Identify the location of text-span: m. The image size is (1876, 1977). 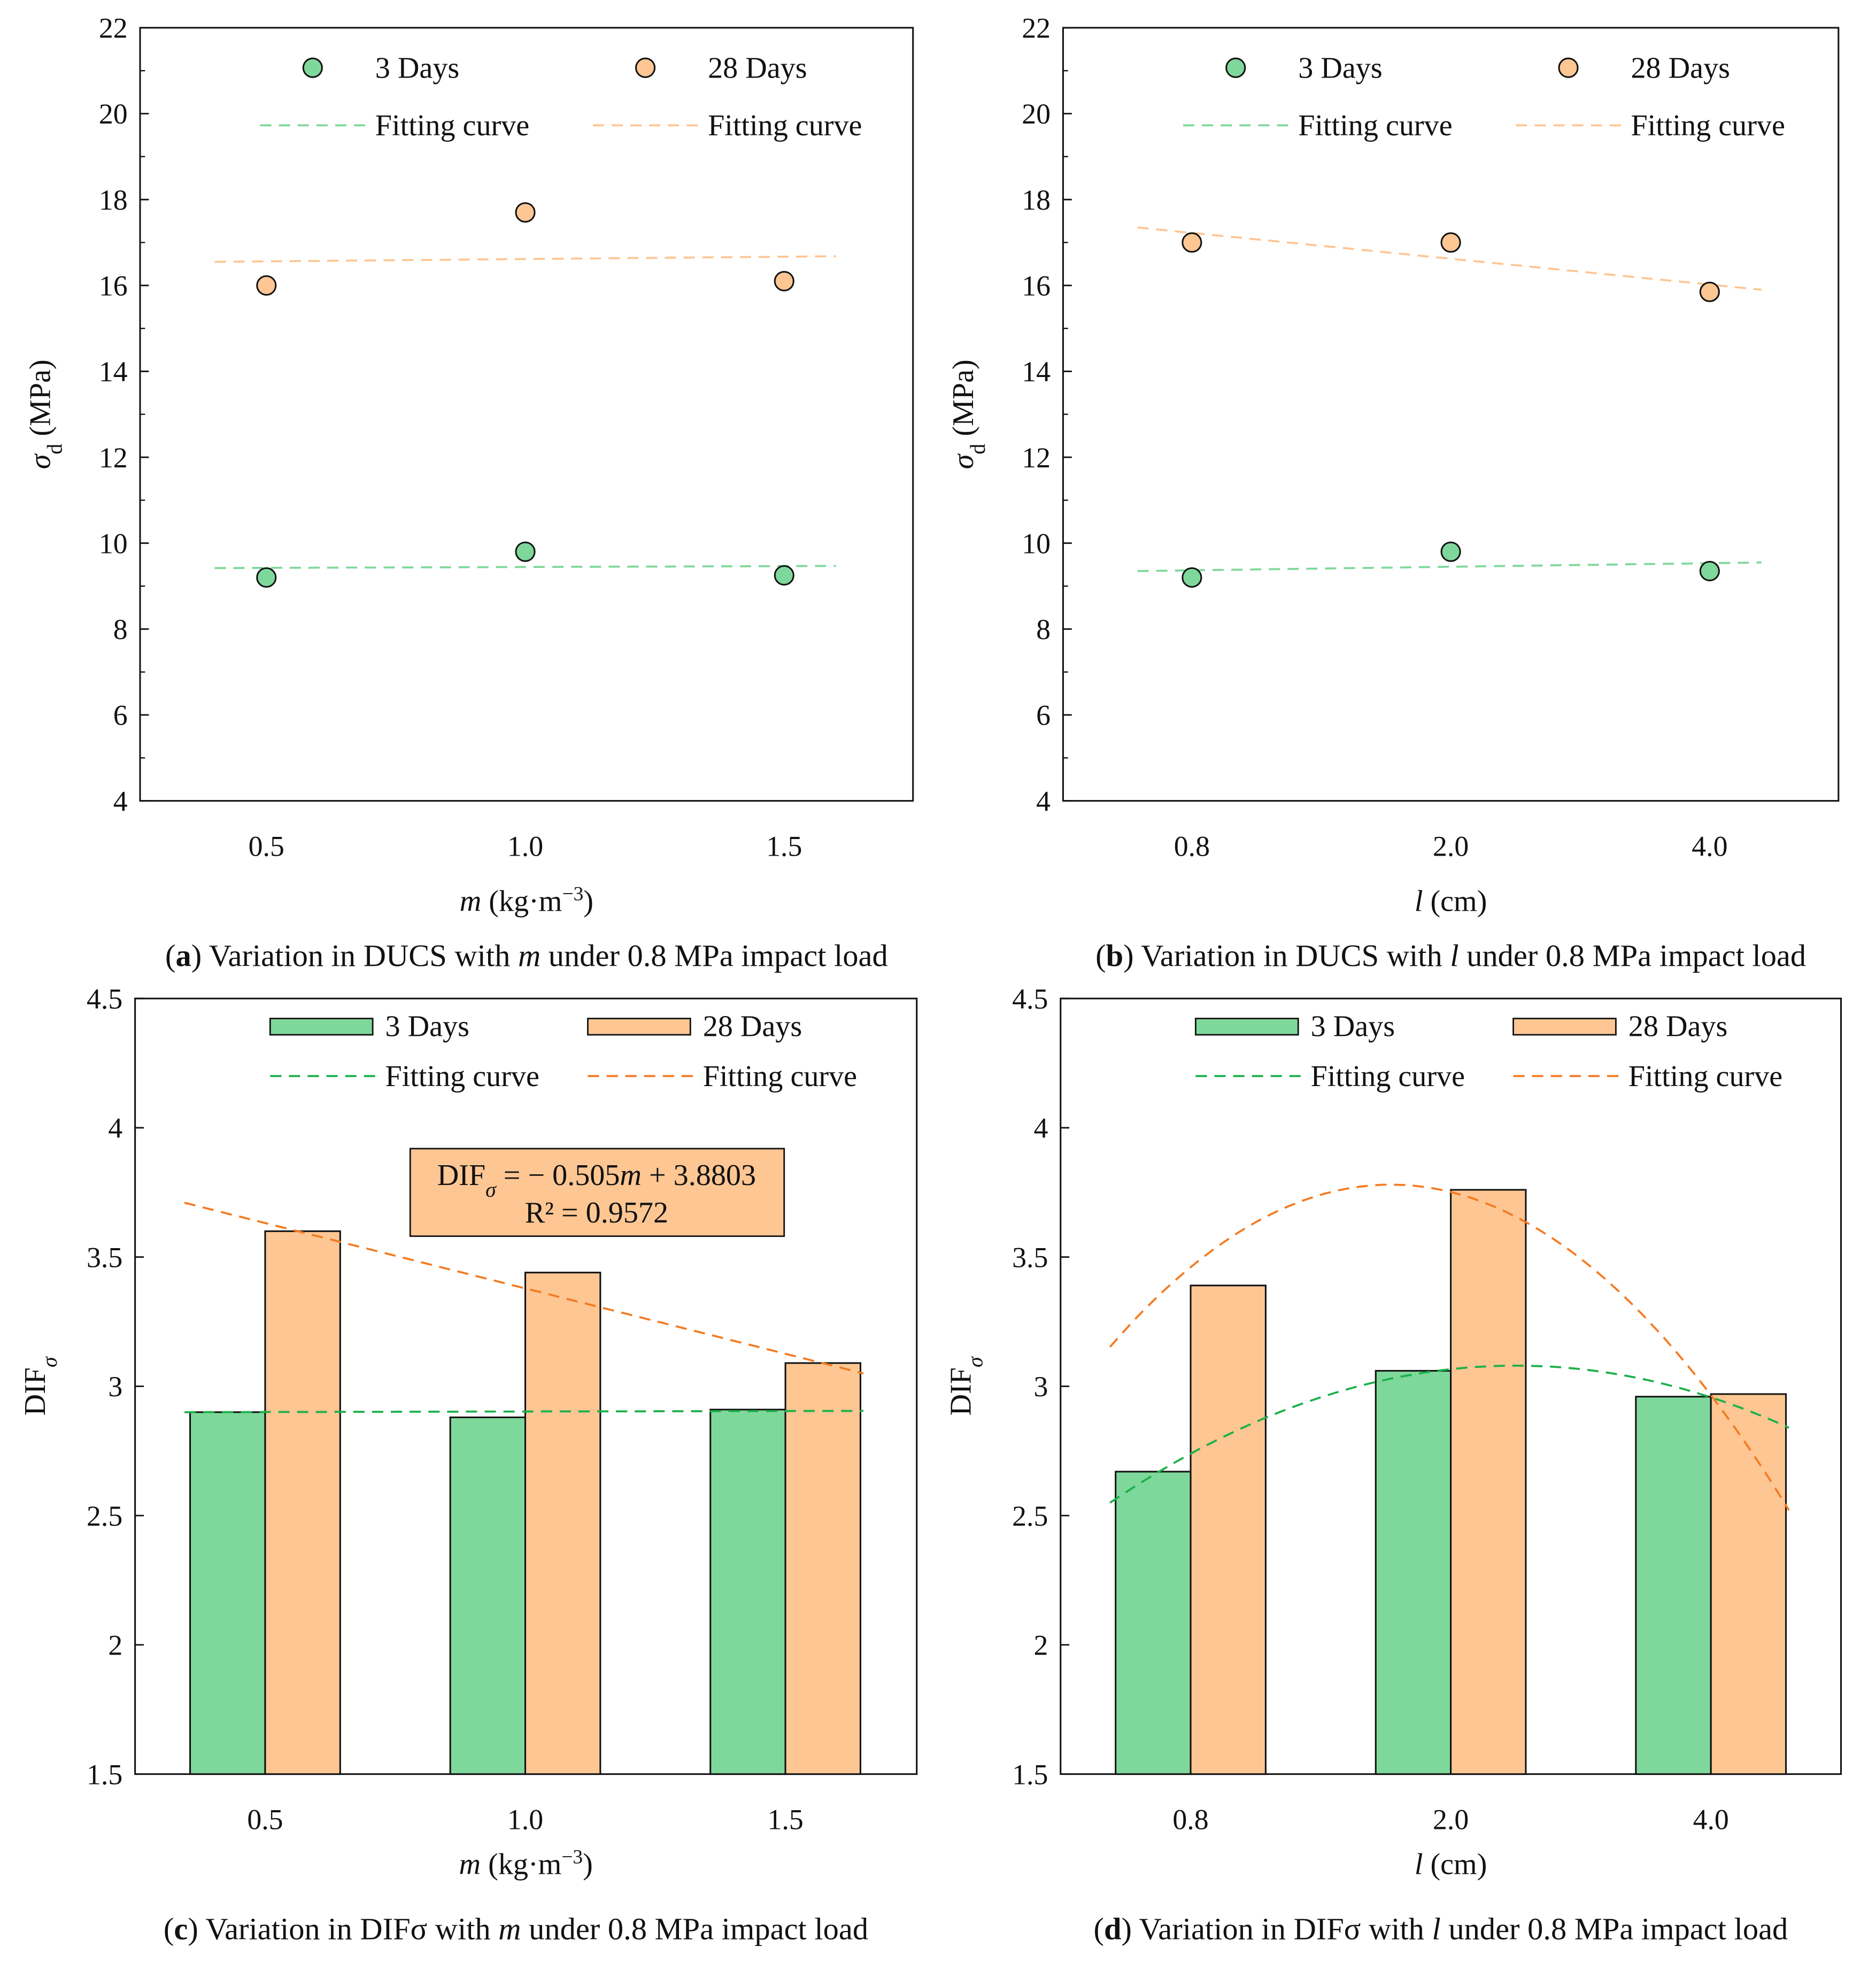
(470, 1865).